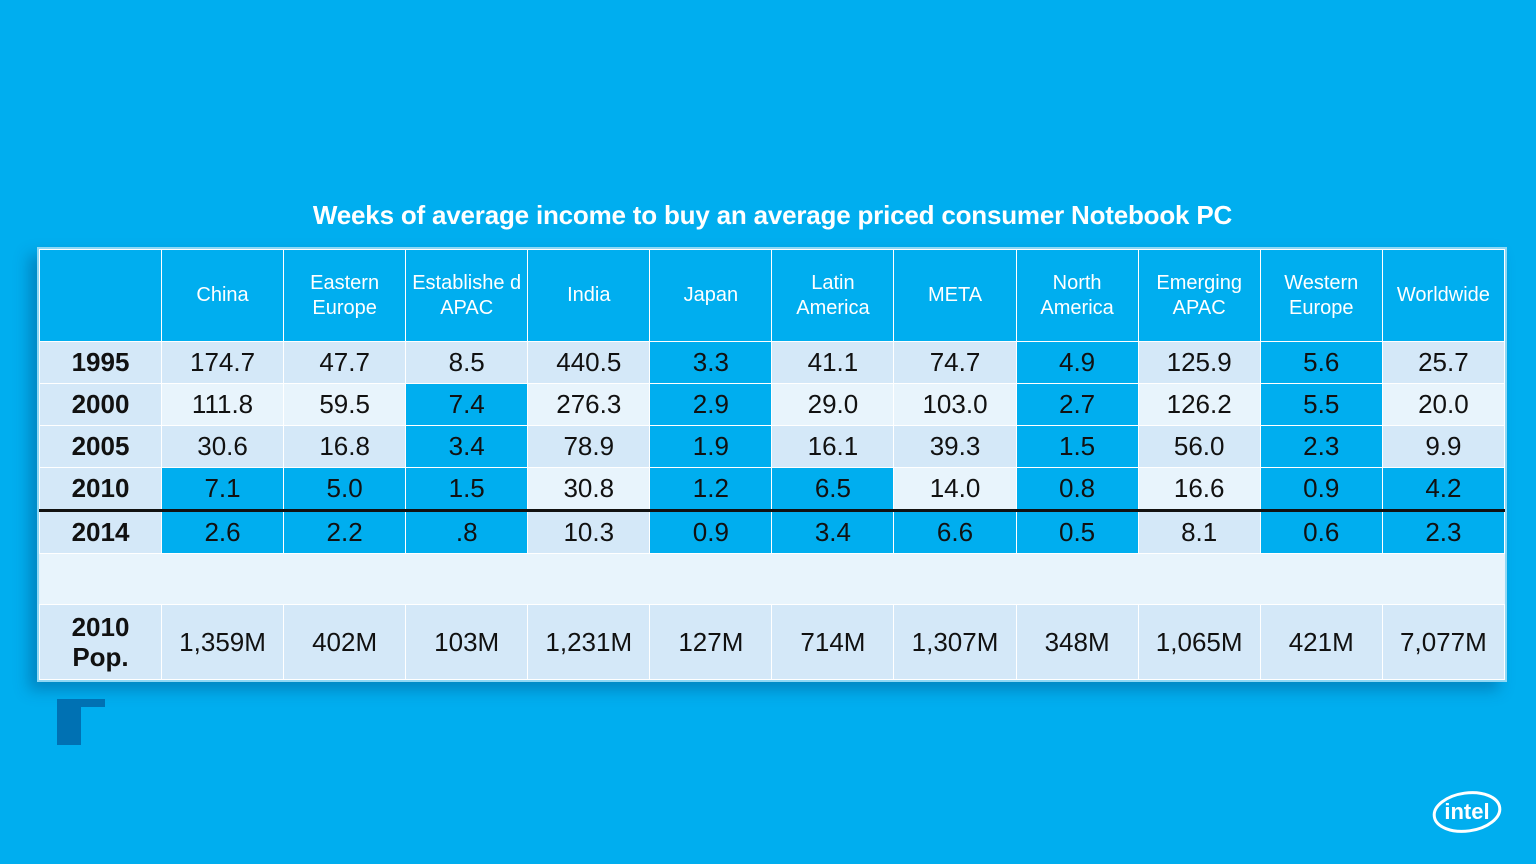 The height and width of the screenshot is (864, 1536). I want to click on column-header: Western Europe, so click(1321, 295).